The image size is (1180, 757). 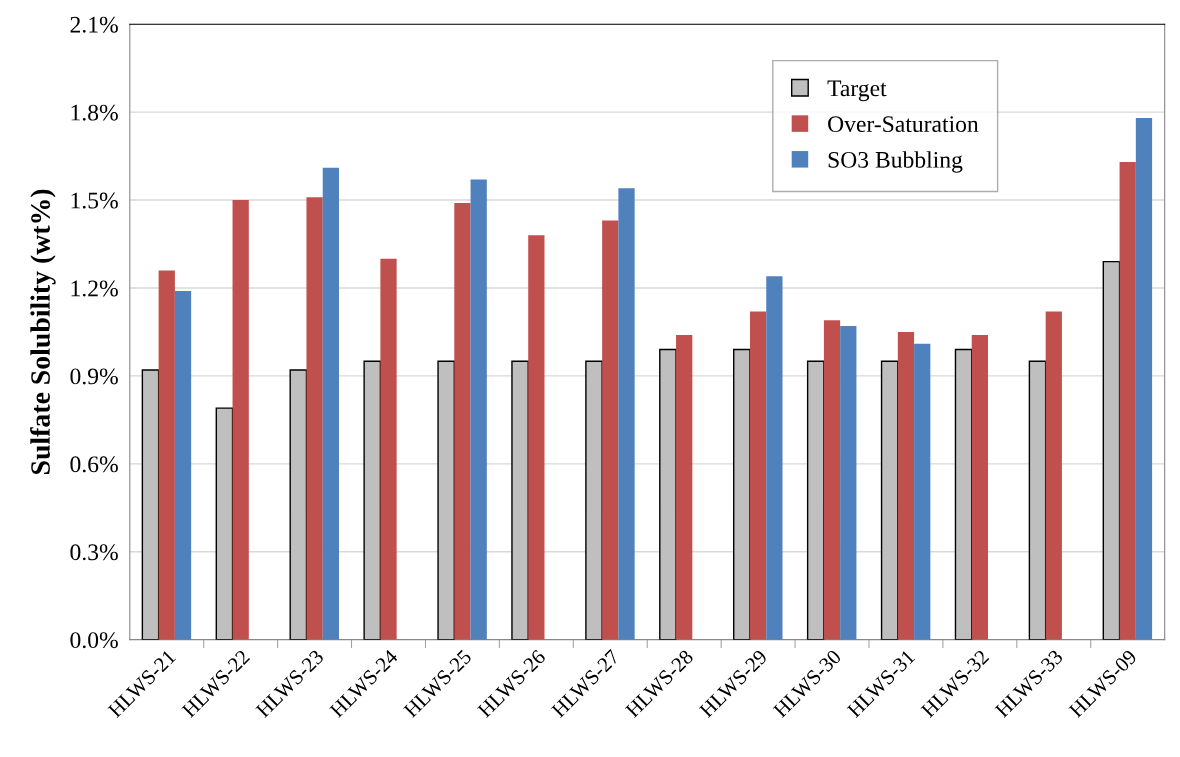 I want to click on legend-label: Over-Saturation, so click(x=903, y=124).